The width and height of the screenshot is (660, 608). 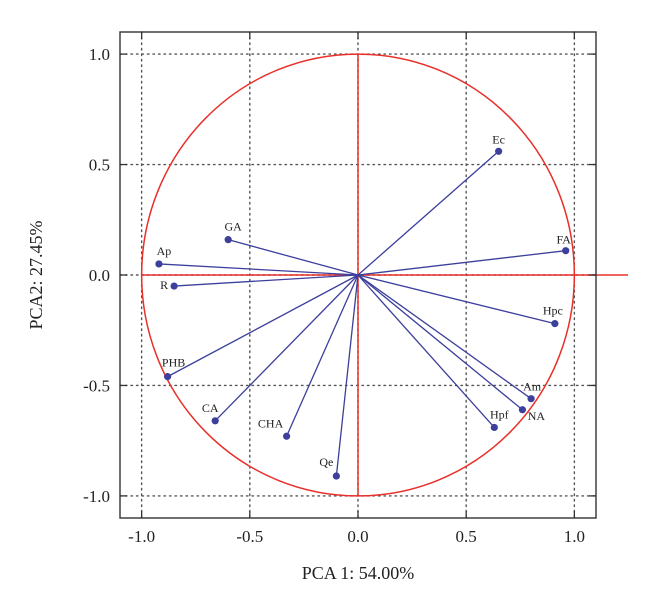 What do you see at coordinates (531, 399) in the screenshot?
I see `data-point-am` at bounding box center [531, 399].